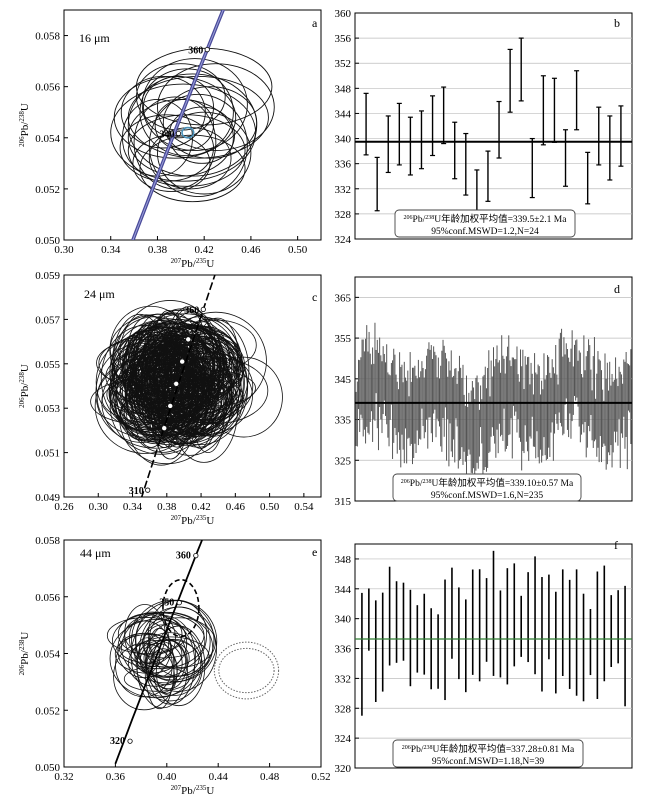  What do you see at coordinates (188, 132) in the screenshot?
I see `mean-ellipse` at bounding box center [188, 132].